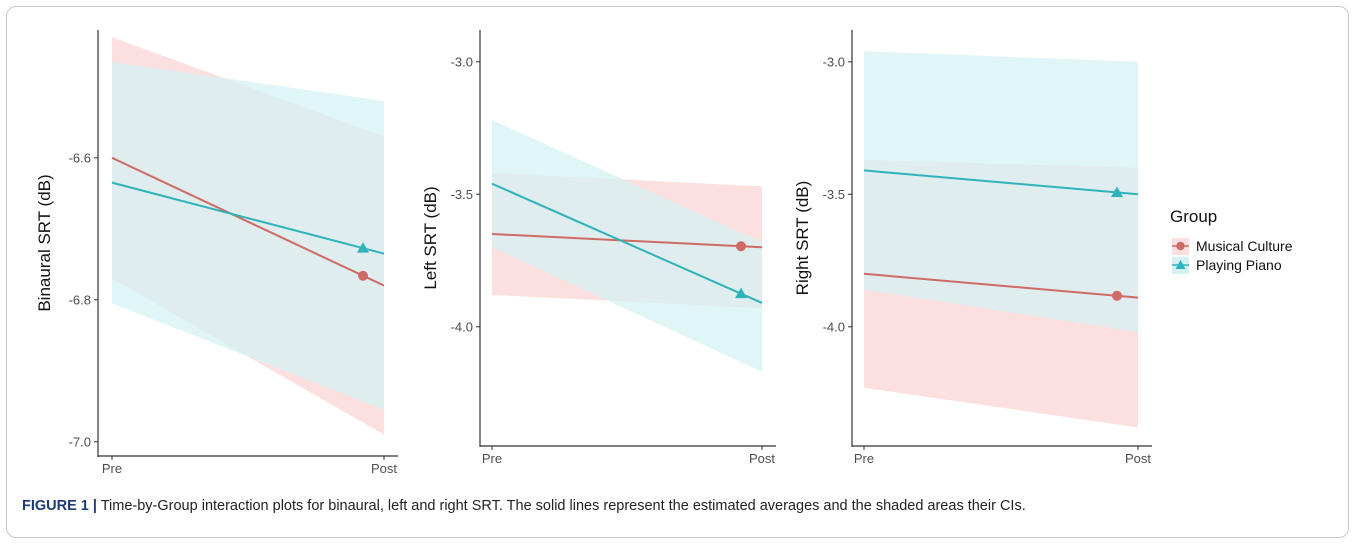 The height and width of the screenshot is (544, 1357). I want to click on legend-title: Group, so click(1193, 216).